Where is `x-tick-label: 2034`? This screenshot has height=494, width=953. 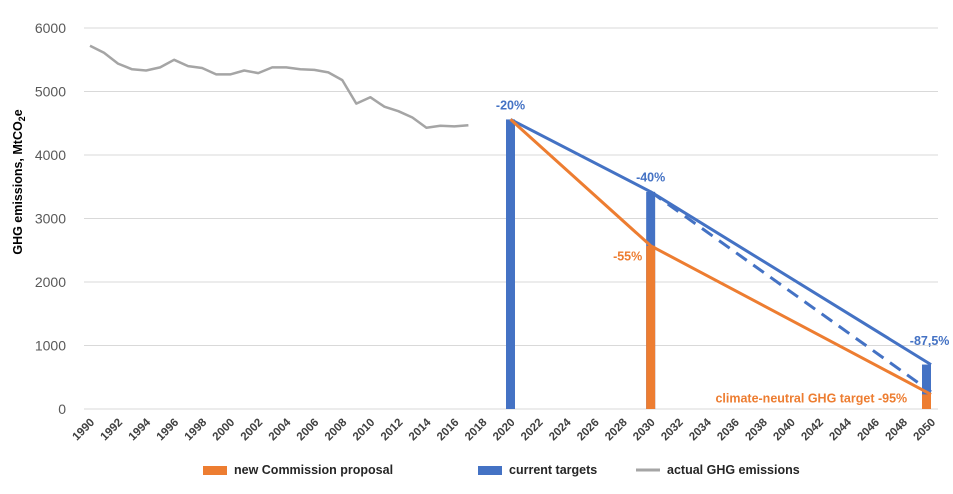
x-tick-label: 2034 is located at coordinates (700, 429).